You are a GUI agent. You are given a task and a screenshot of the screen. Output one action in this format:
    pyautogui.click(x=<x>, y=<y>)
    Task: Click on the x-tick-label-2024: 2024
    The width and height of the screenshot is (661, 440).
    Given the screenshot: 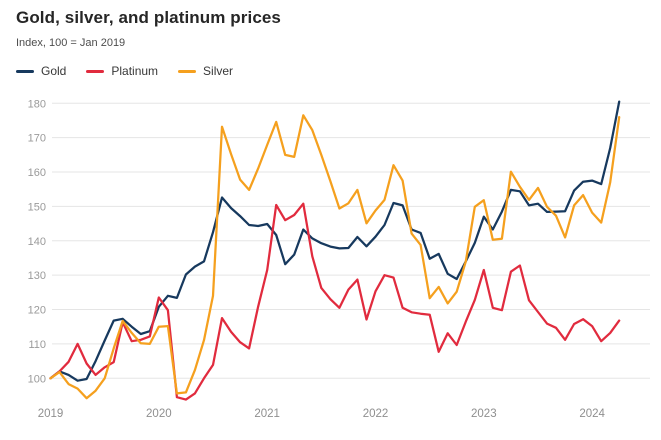 What is the action you would take?
    pyautogui.click(x=592, y=414)
    